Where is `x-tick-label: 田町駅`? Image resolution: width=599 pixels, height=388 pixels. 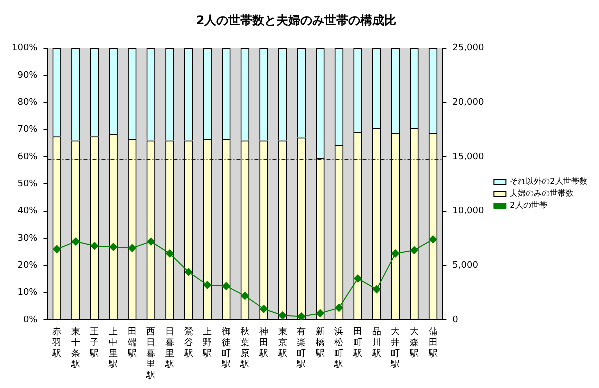
x-tick-label: 田町駅 is located at coordinates (357, 344).